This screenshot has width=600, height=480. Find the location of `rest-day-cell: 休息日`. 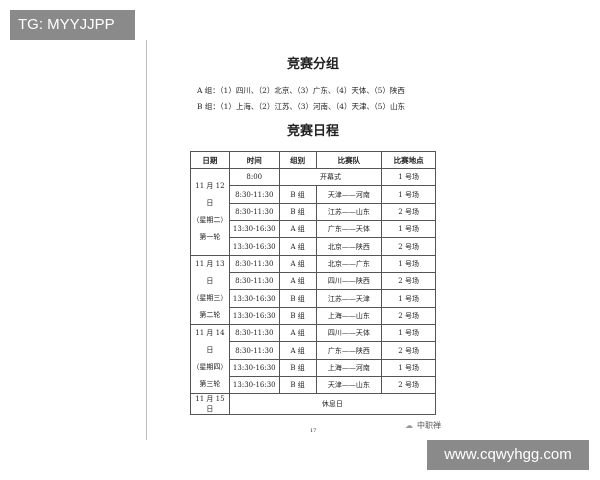

rest-day-cell: 休息日 is located at coordinates (332, 404).